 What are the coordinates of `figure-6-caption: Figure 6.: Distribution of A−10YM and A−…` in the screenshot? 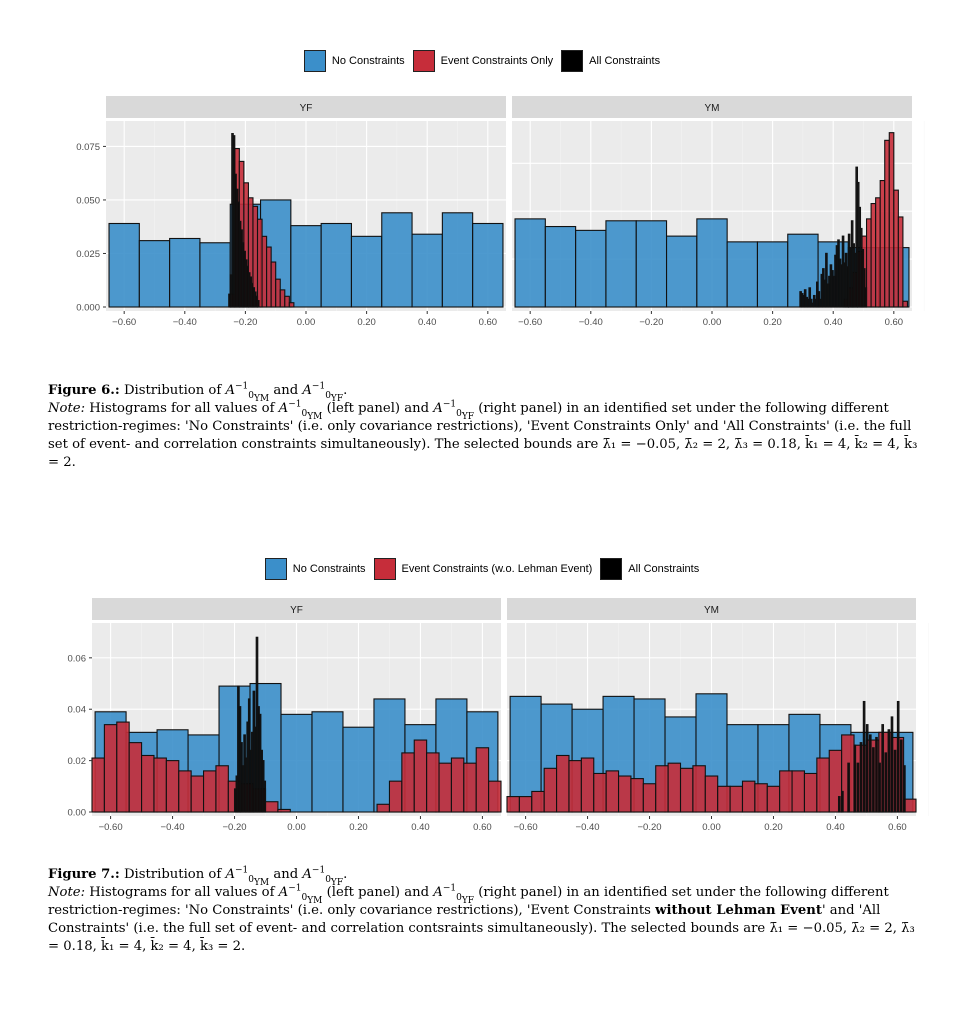 It's located at (483, 425).